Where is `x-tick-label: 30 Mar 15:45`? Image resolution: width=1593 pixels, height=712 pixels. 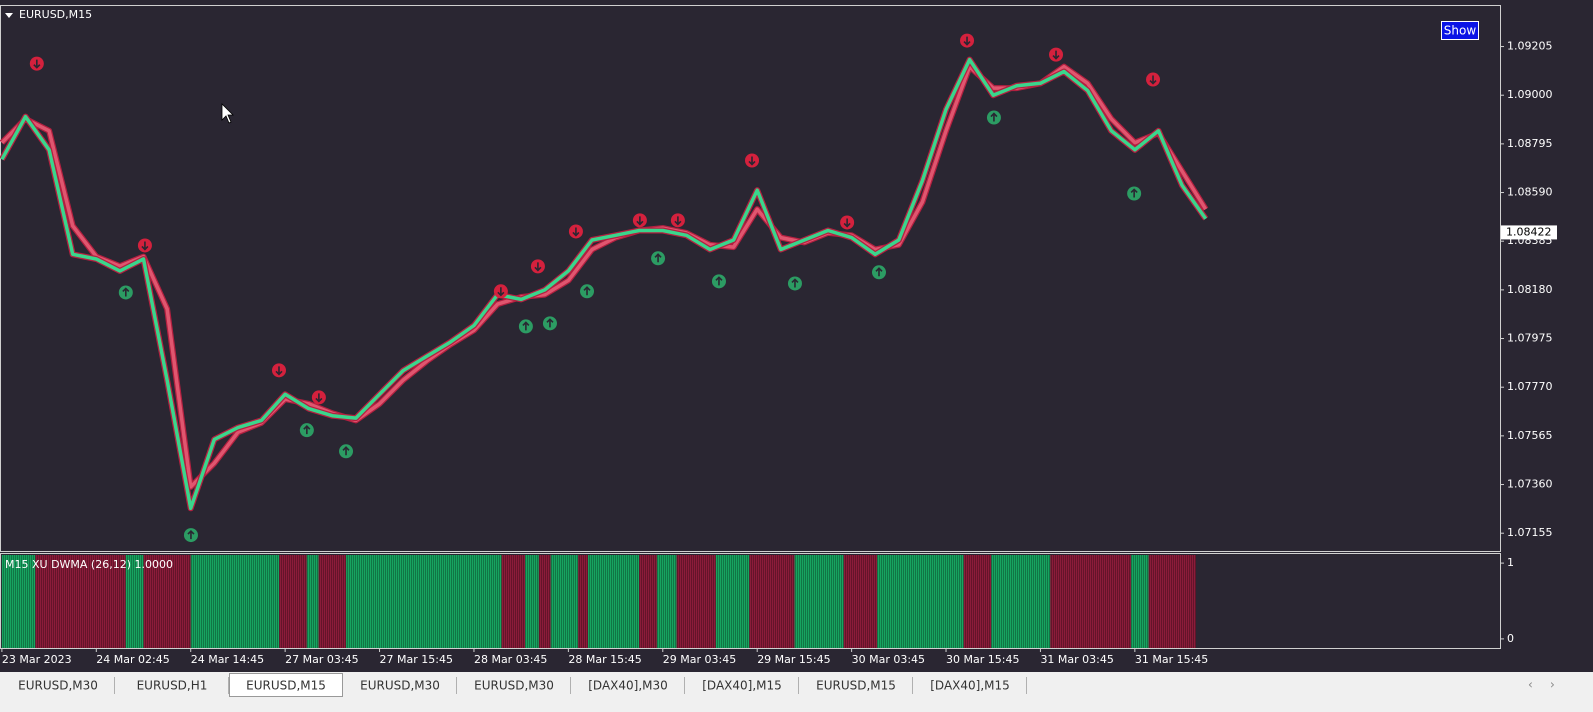
x-tick-label: 30 Mar 15:45 is located at coordinates (982, 659).